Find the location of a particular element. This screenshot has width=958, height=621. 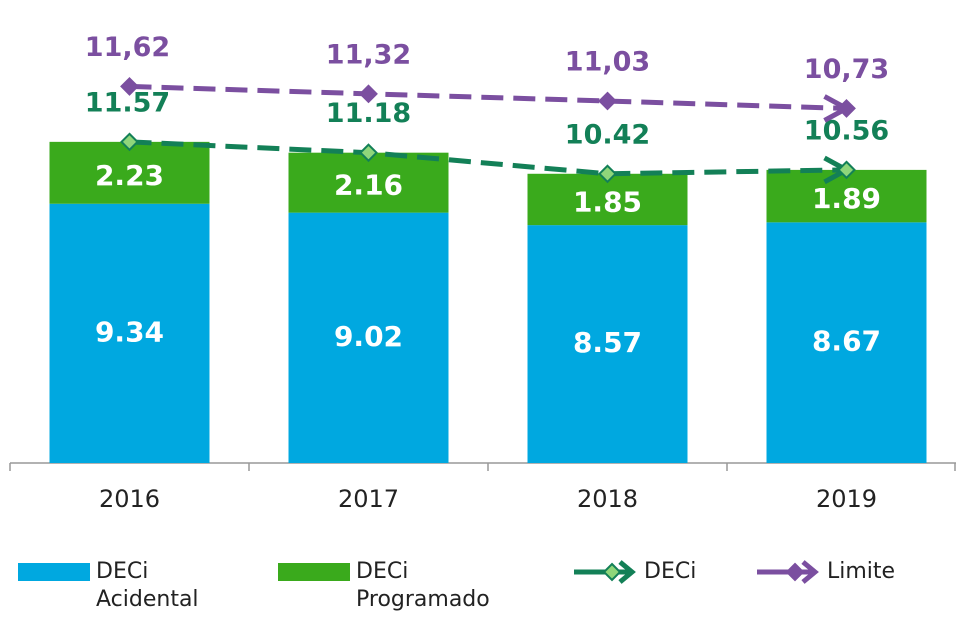

legend-label: DECi Acidental is located at coordinates (147, 585).